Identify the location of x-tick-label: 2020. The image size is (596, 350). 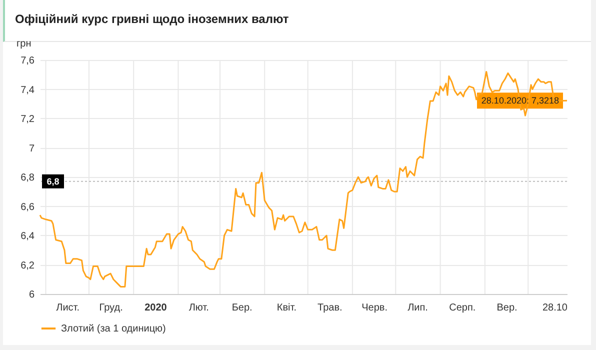
(156, 308).